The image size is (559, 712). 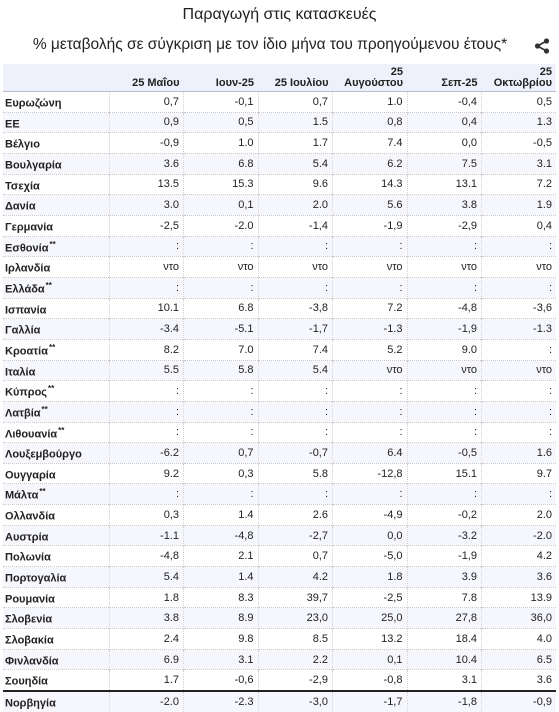 What do you see at coordinates (56, 102) in the screenshot?
I see `country-cell: Ευρωζώνη` at bounding box center [56, 102].